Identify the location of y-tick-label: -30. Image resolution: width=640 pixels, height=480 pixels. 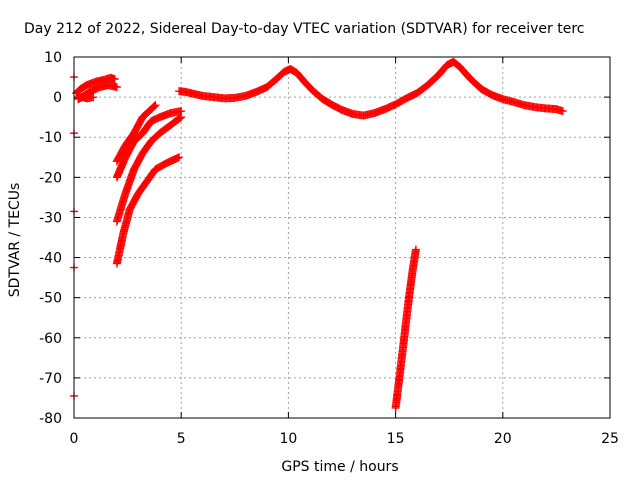
(50, 218).